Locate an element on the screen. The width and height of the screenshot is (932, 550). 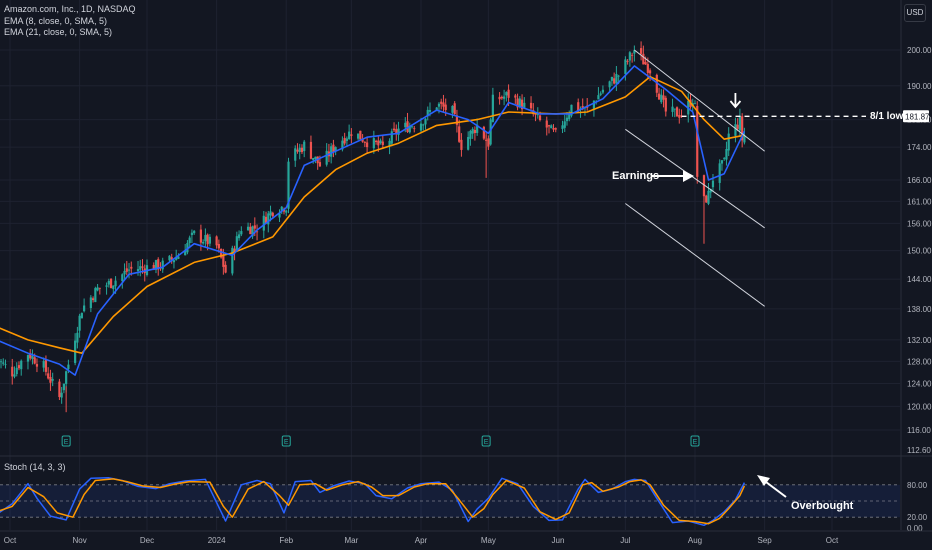
price-tick-label: 150.00 is located at coordinates (919, 251).